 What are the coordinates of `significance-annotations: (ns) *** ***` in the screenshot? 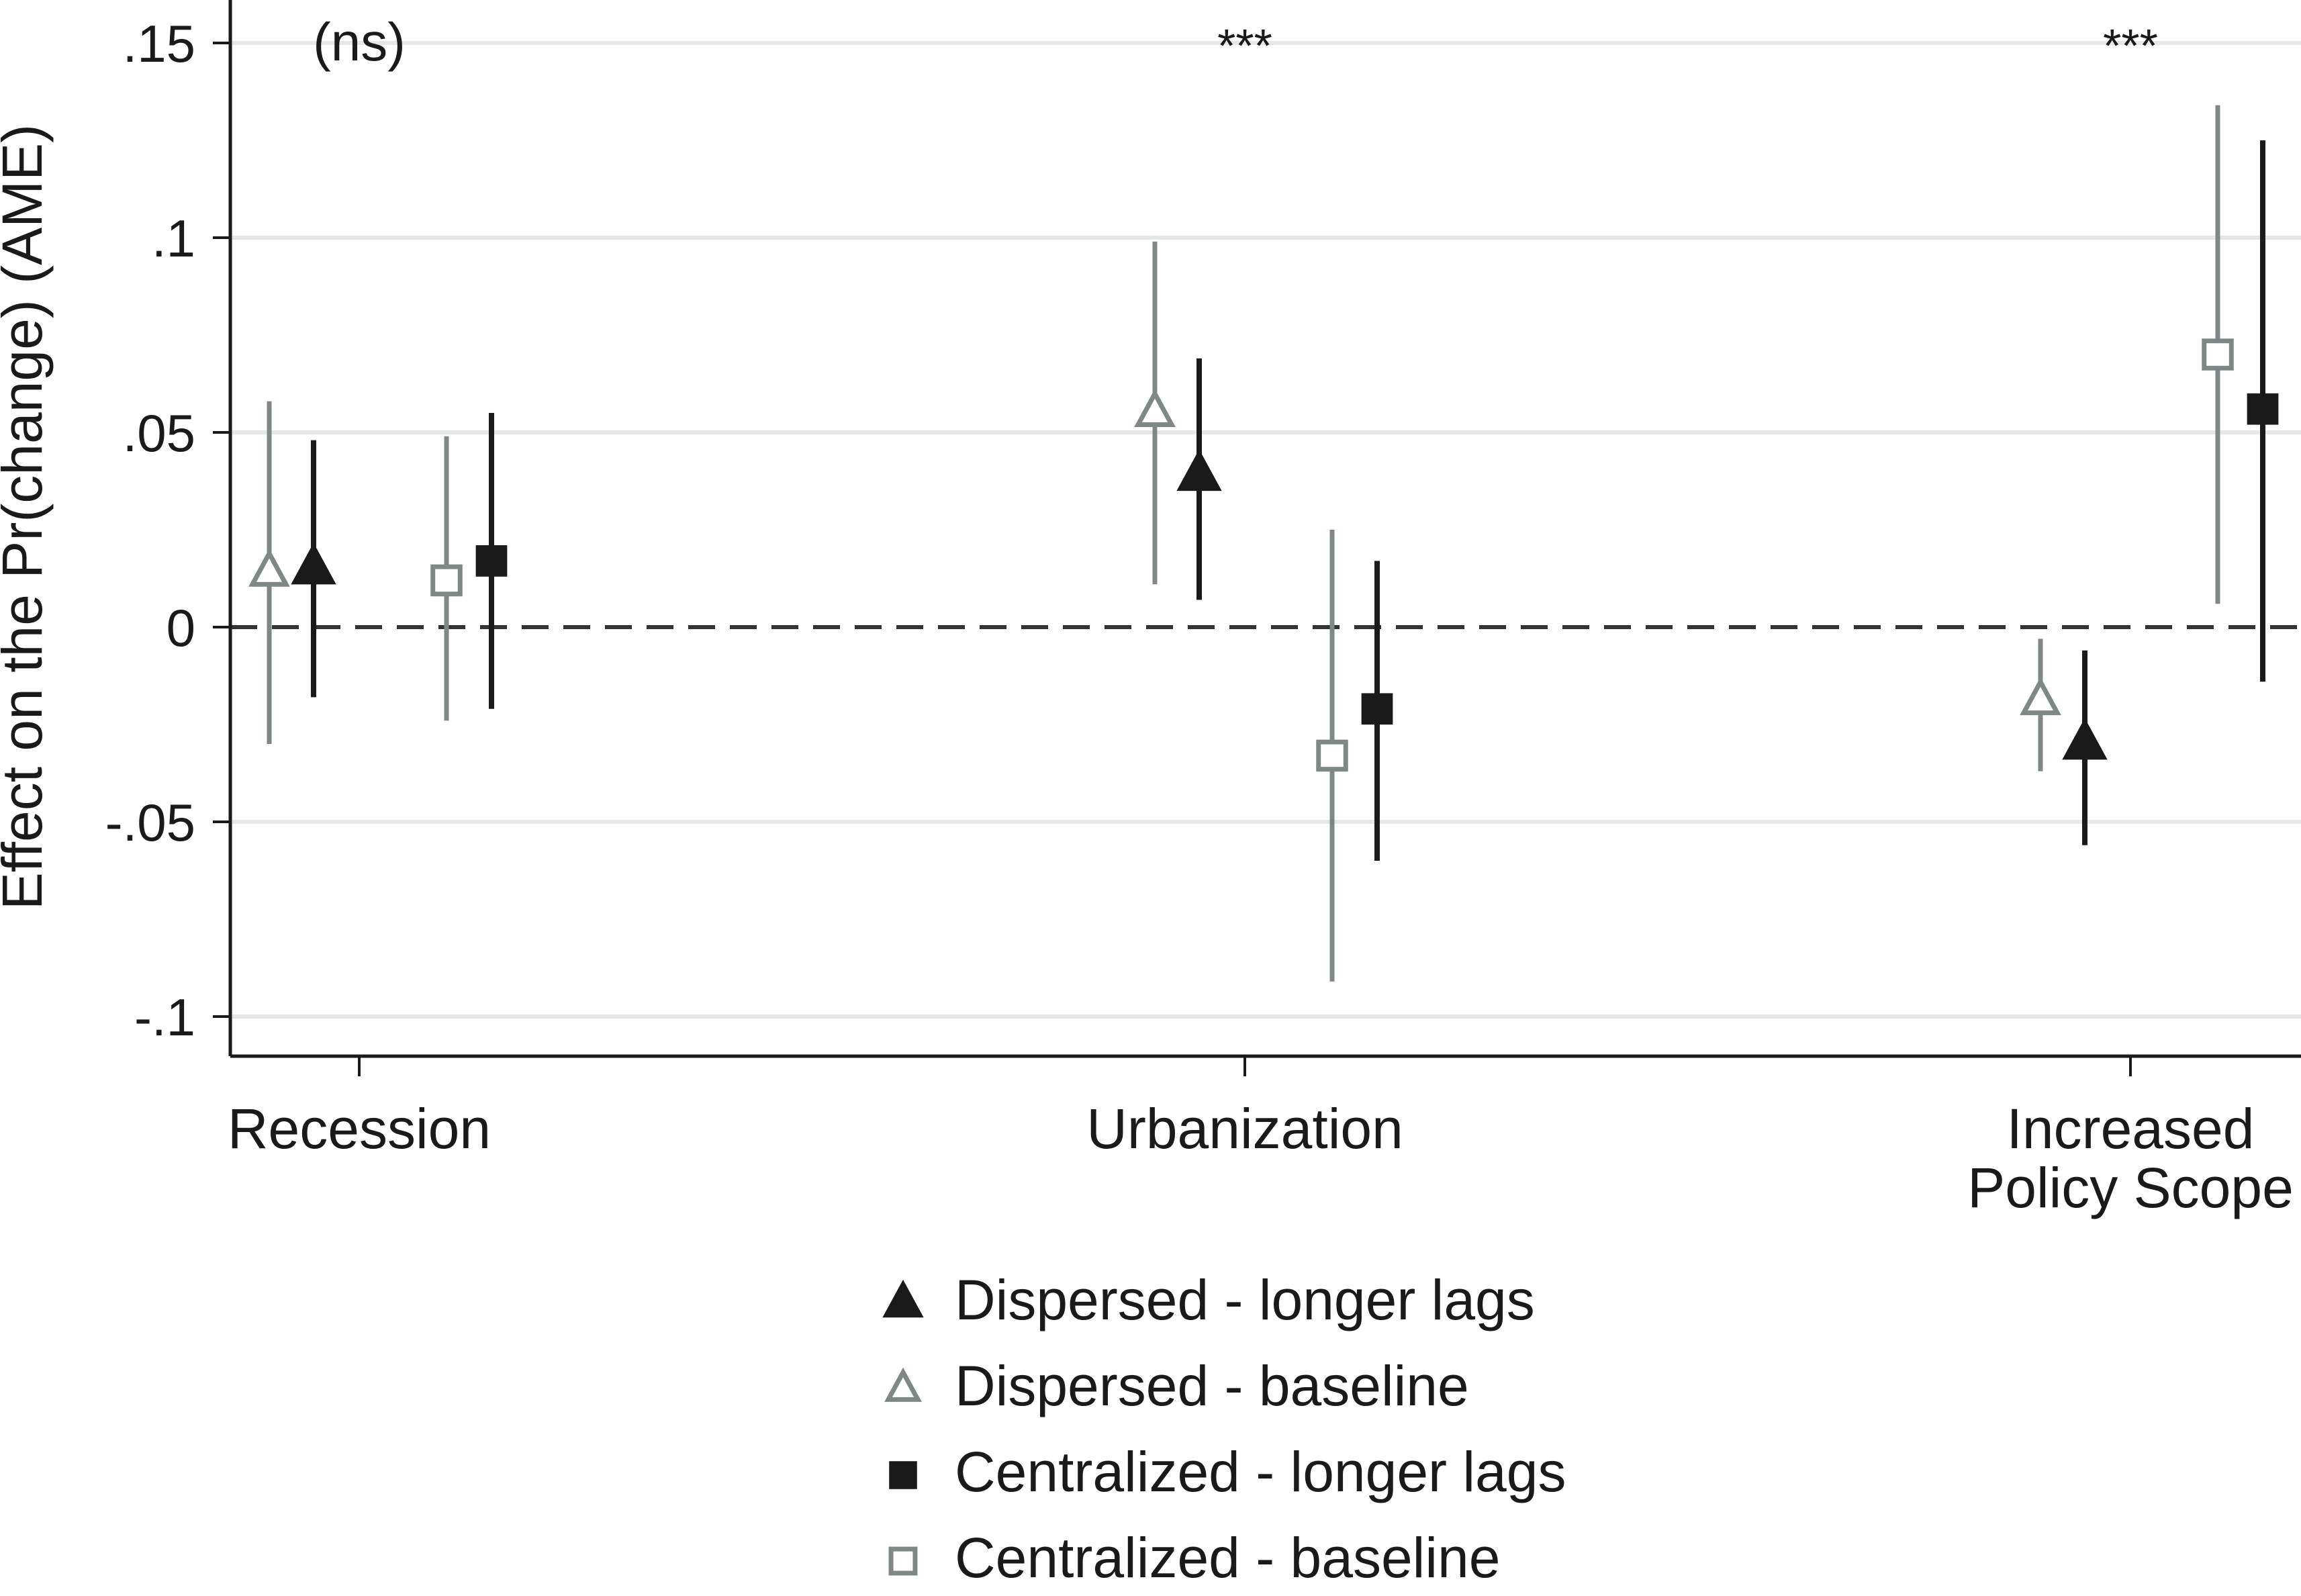 It's located at (1235, 42).